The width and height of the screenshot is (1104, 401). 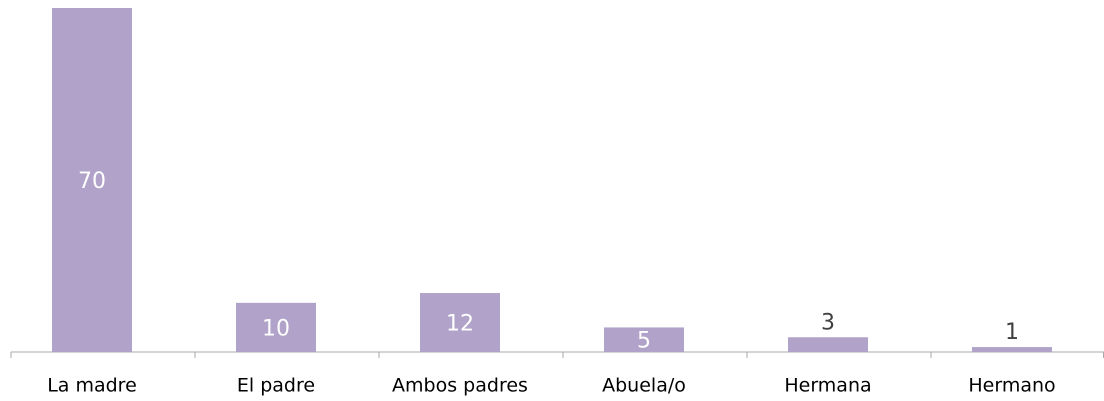 I want to click on value-label: 10, so click(x=276, y=328).